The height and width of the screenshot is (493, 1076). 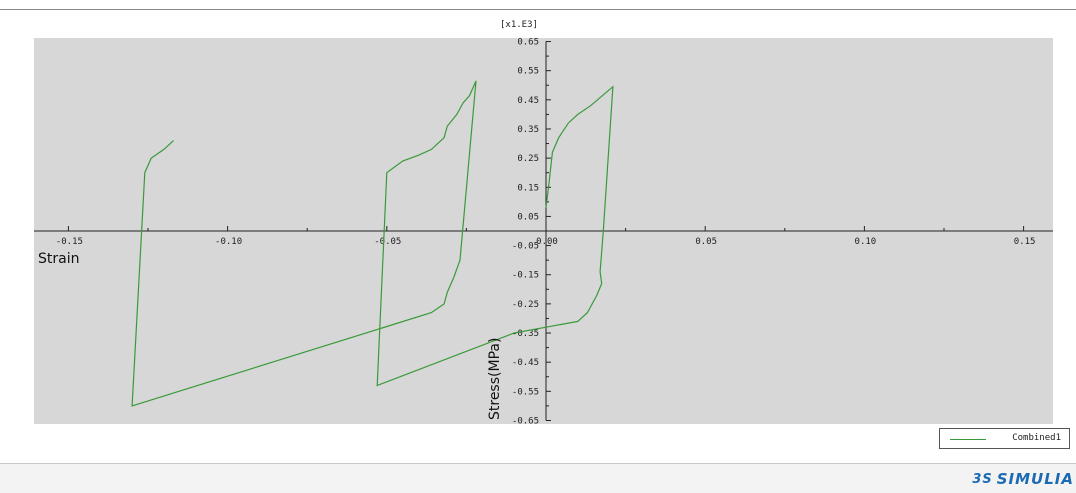 What do you see at coordinates (528, 159) in the screenshot?
I see `y-tick-label: 0.25` at bounding box center [528, 159].